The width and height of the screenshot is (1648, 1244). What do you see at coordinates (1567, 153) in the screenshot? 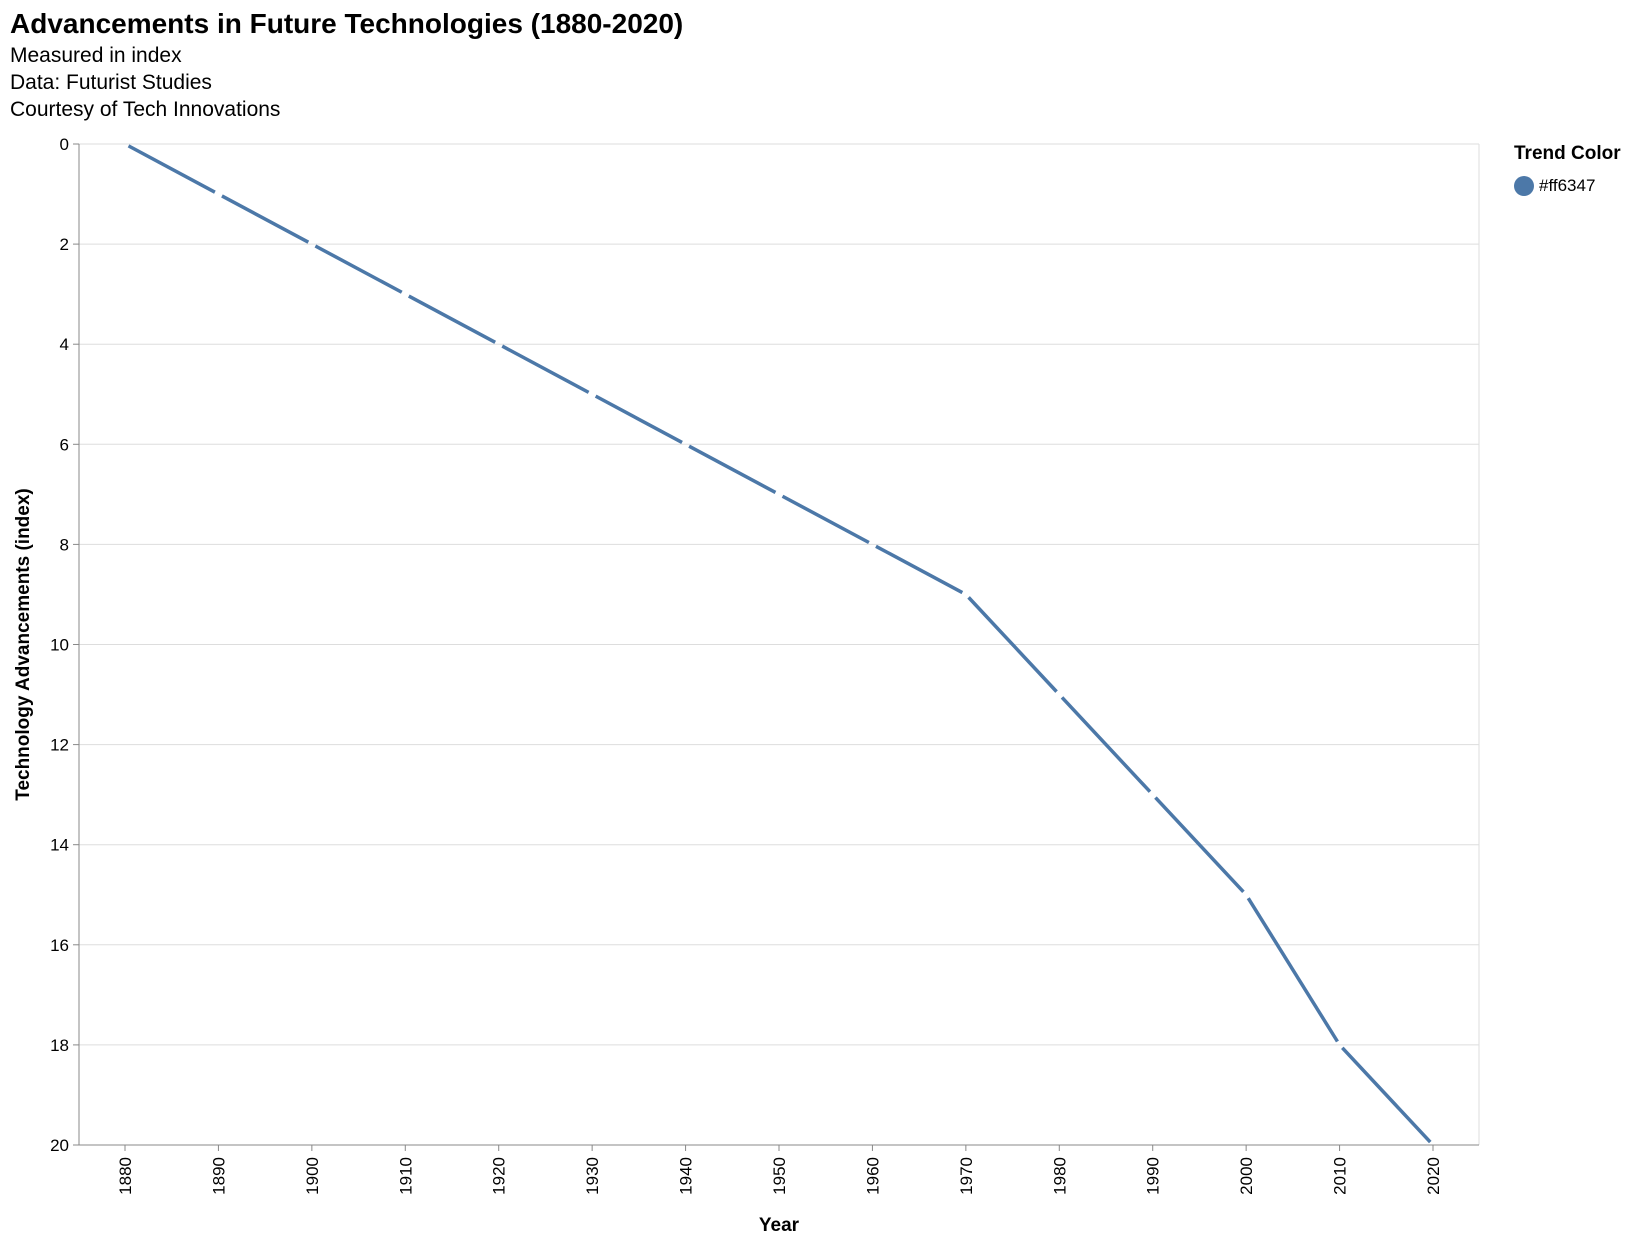
I see `legend-title: Trend Color` at bounding box center [1567, 153].